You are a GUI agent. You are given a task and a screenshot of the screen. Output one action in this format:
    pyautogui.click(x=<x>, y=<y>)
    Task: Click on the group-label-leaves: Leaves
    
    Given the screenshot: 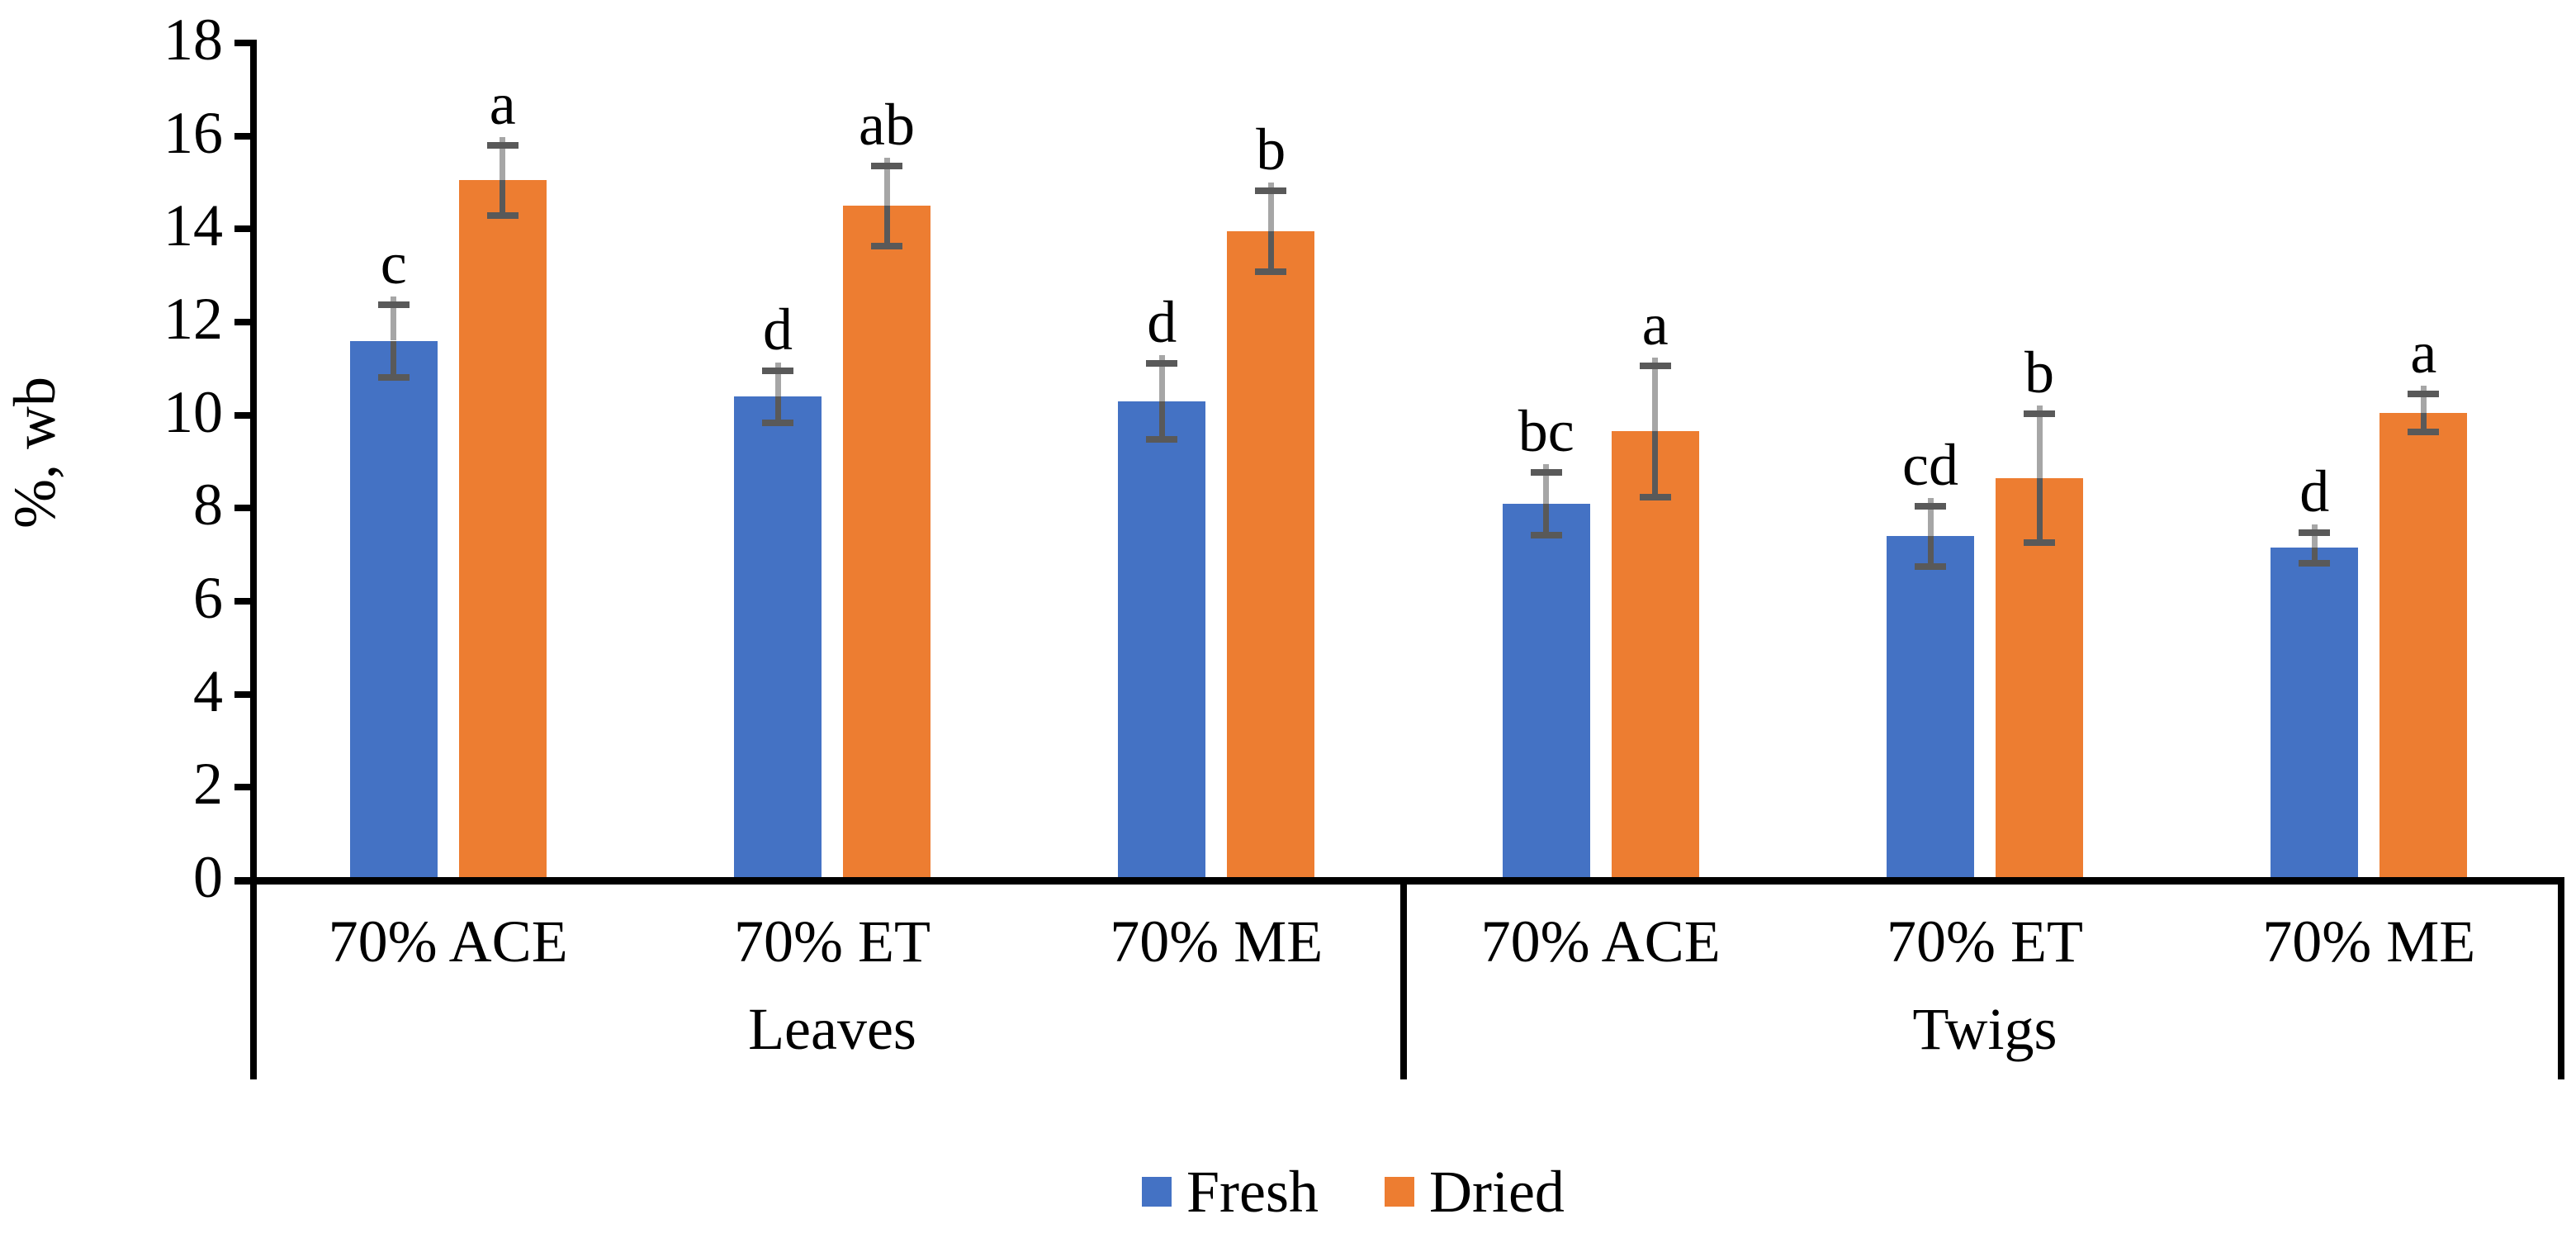 What is the action you would take?
    pyautogui.click(x=832, y=1029)
    